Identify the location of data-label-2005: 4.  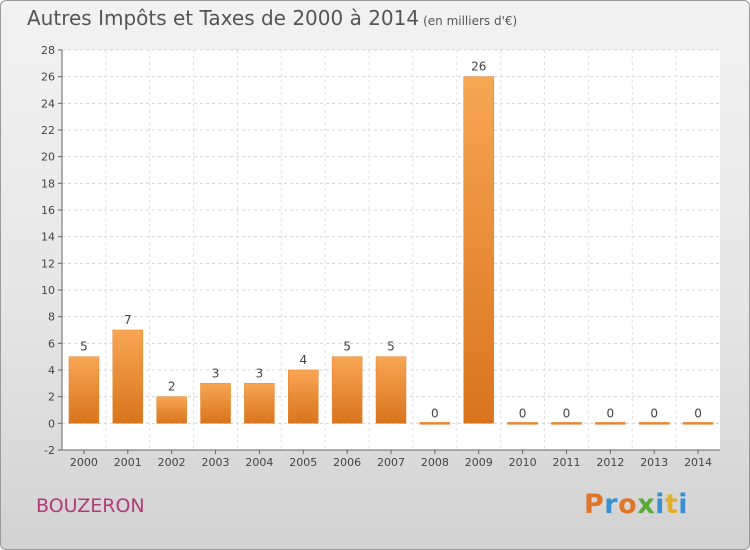
(303, 360).